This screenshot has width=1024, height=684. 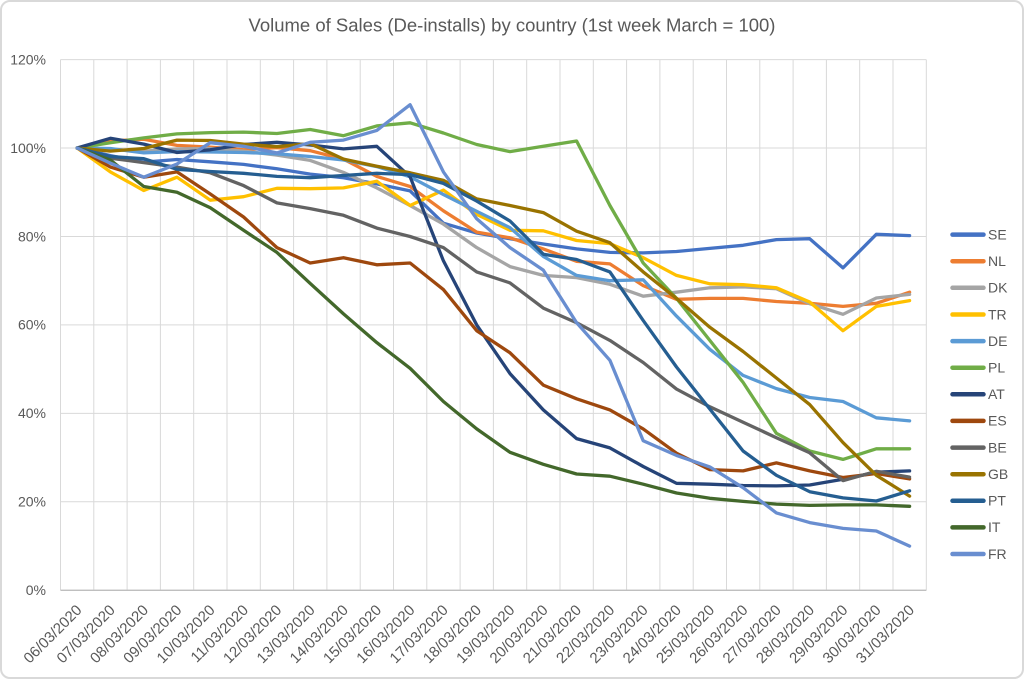 I want to click on svg-text: GB, so click(x=998, y=474).